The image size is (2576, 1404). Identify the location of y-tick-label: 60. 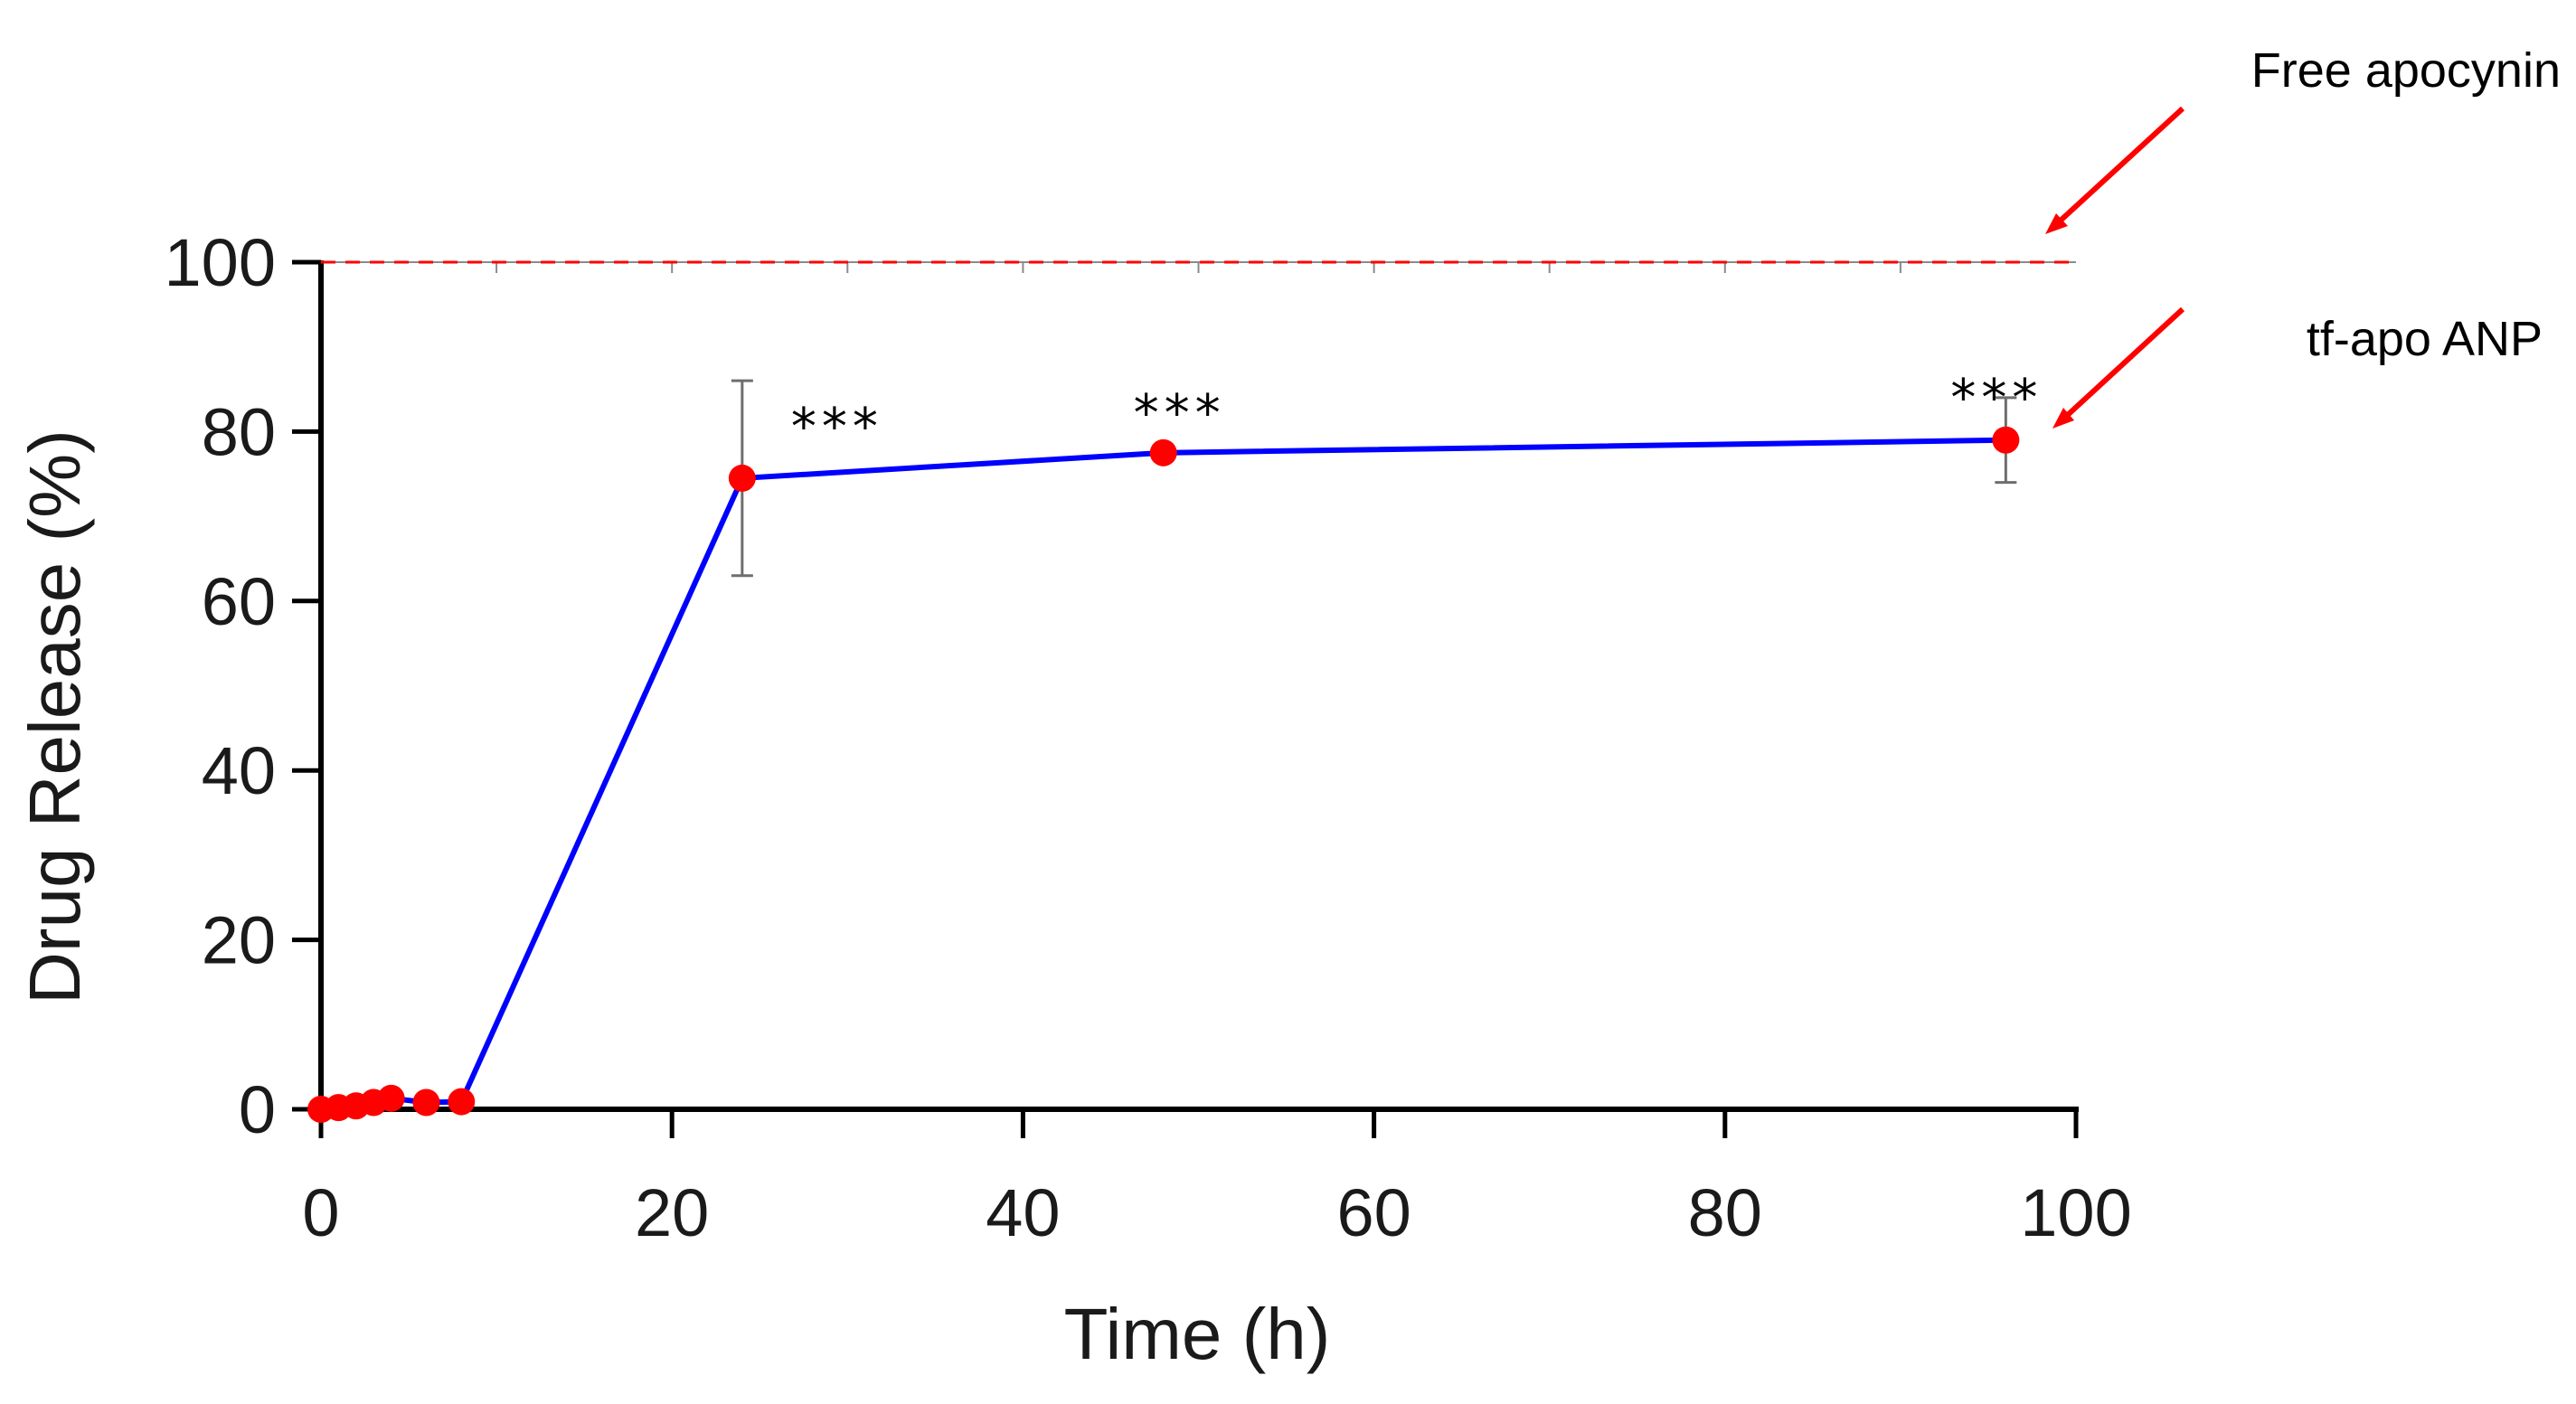
(239, 601).